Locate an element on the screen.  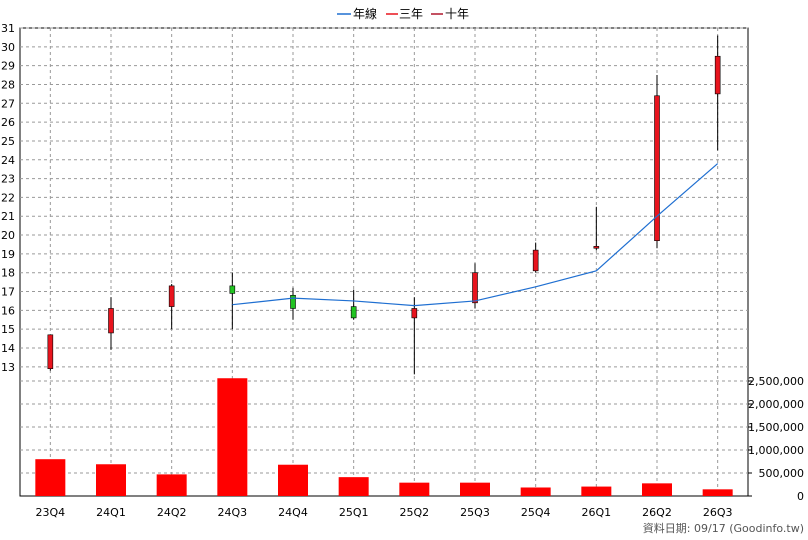
volume-tick-label: 2,000,000 is located at coordinates (776, 404).